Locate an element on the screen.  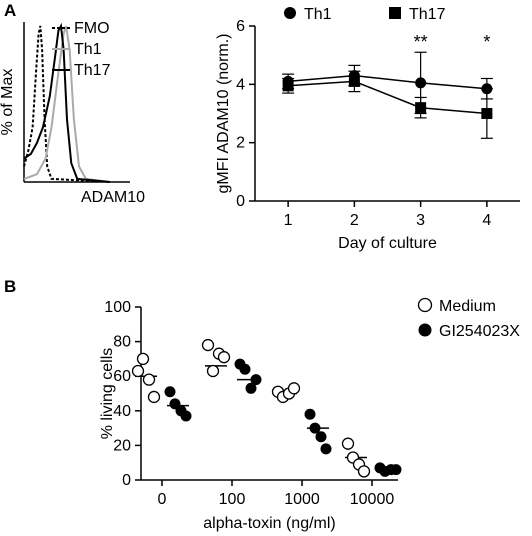
line-y-label: gMFI ADAM10 (norm.) is located at coordinates (223, 113).